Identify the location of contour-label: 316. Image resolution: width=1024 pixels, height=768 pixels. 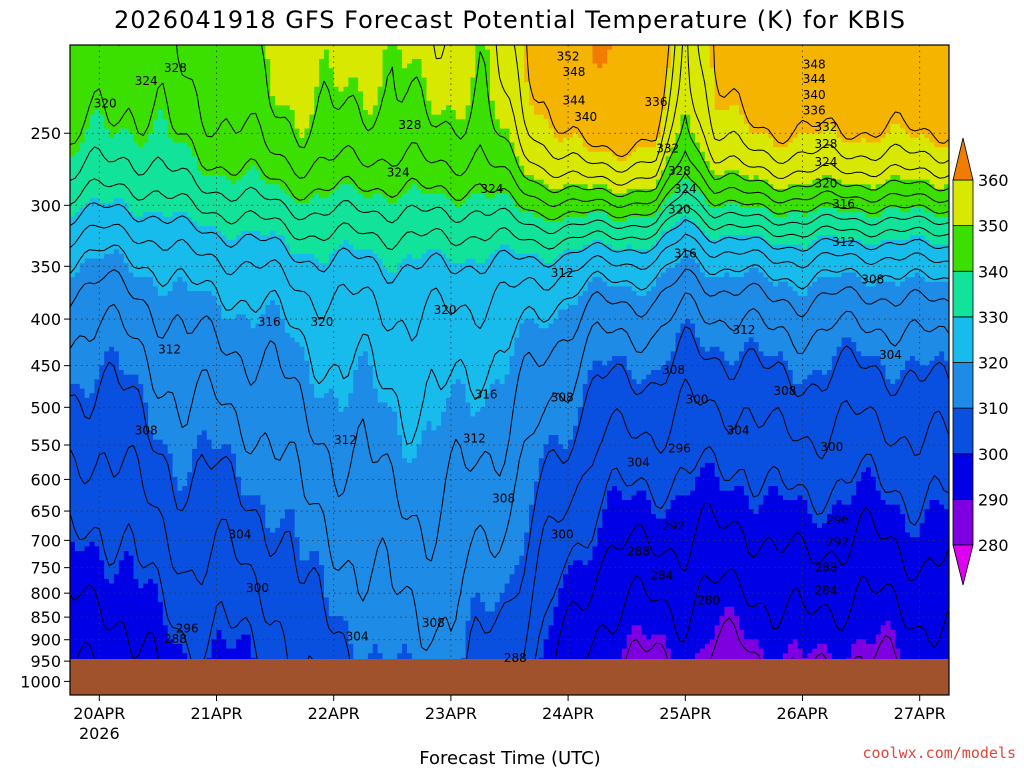
(685, 254).